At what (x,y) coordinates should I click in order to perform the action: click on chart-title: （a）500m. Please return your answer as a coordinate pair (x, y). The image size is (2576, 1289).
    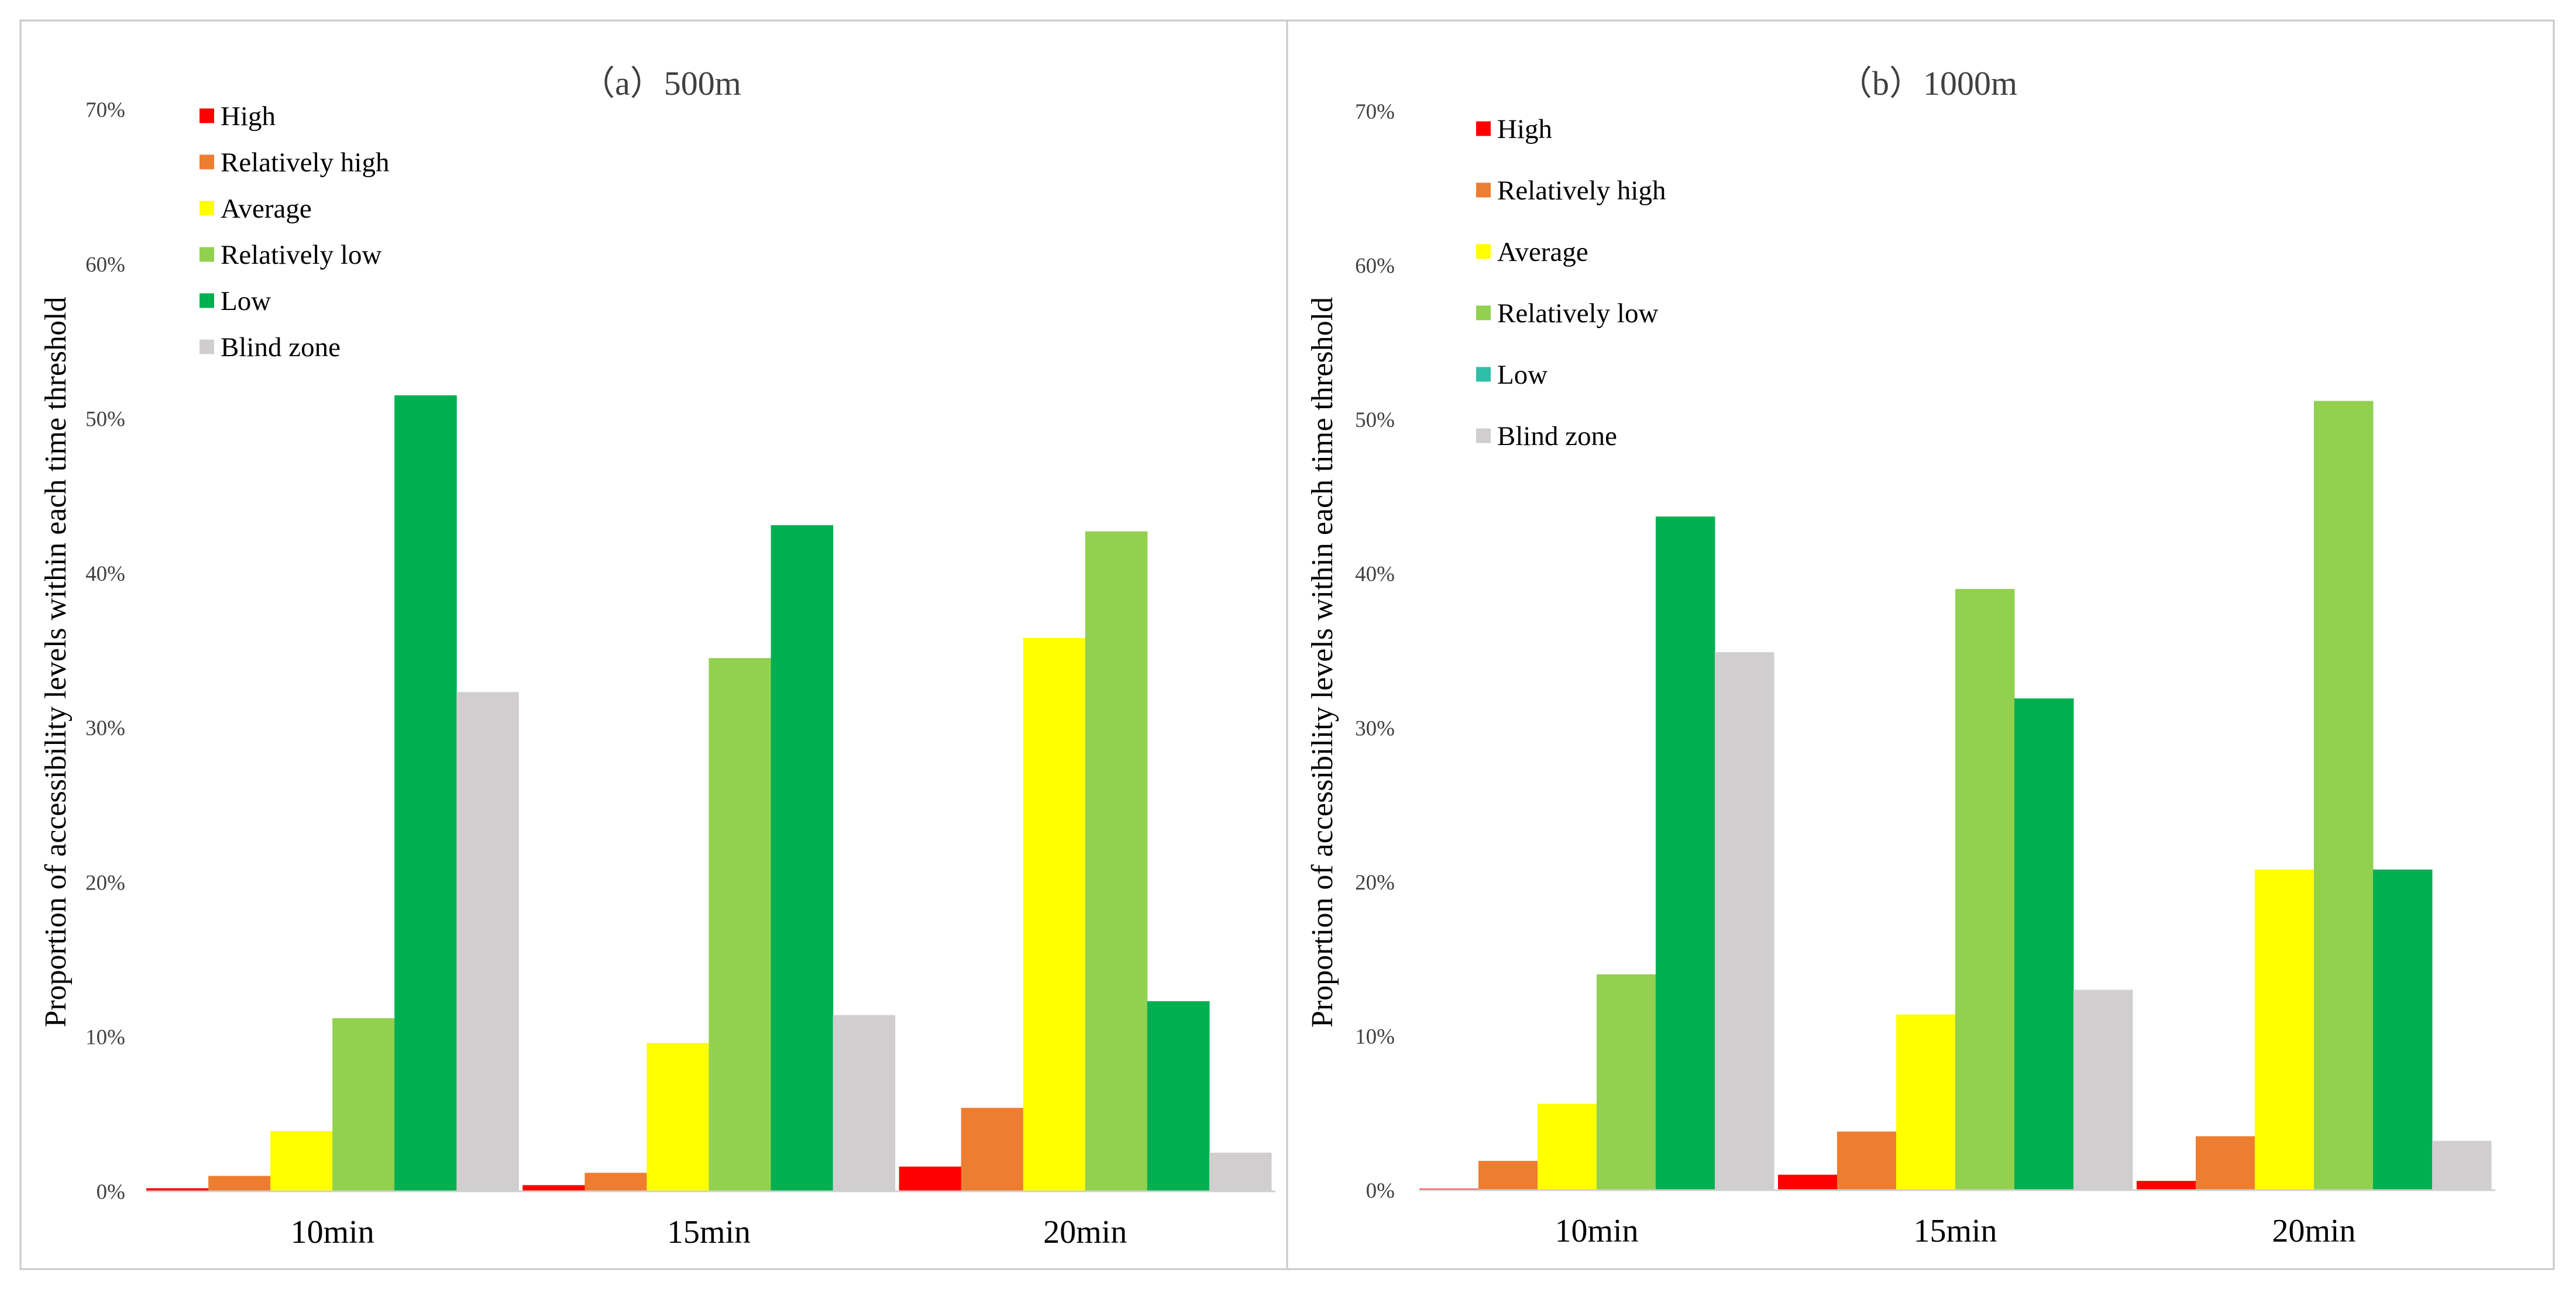
    Looking at the image, I should click on (661, 83).